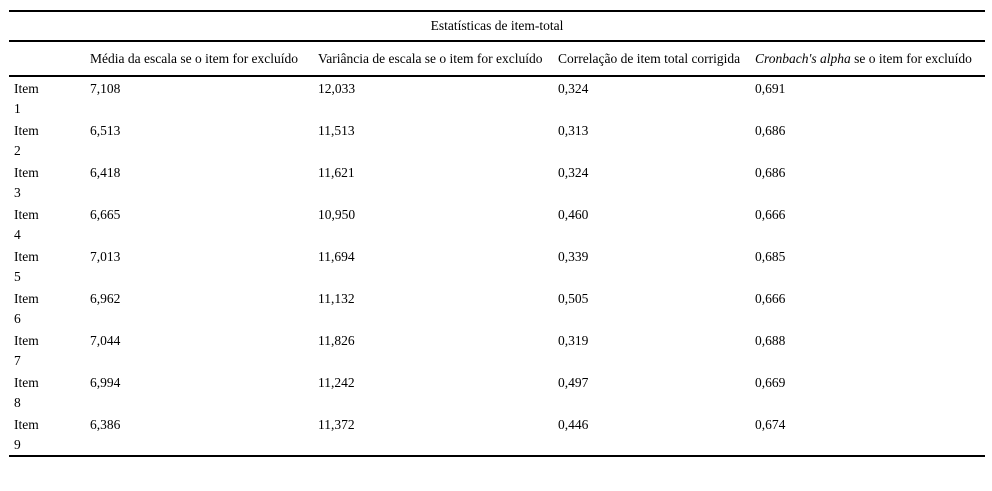  What do you see at coordinates (105, 130) in the screenshot?
I see `media-cell: 6,513` at bounding box center [105, 130].